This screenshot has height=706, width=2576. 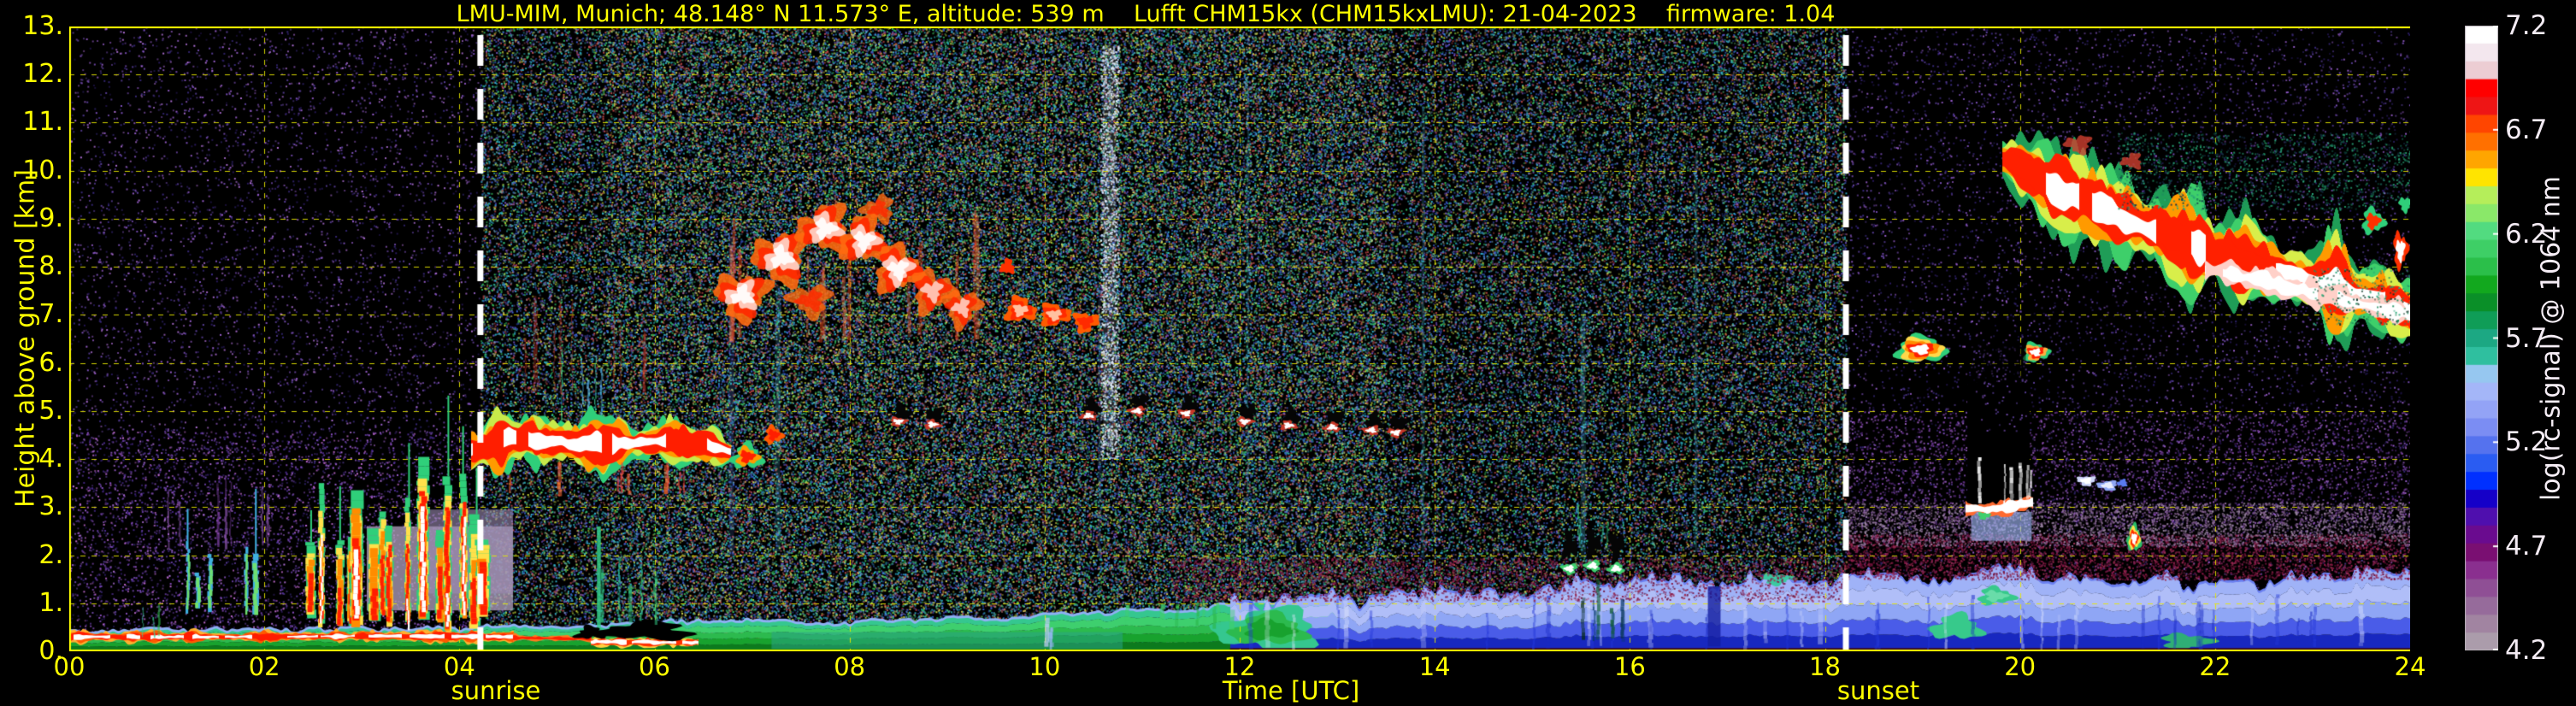 I want to click on x-tick-label: 18, so click(x=1825, y=666).